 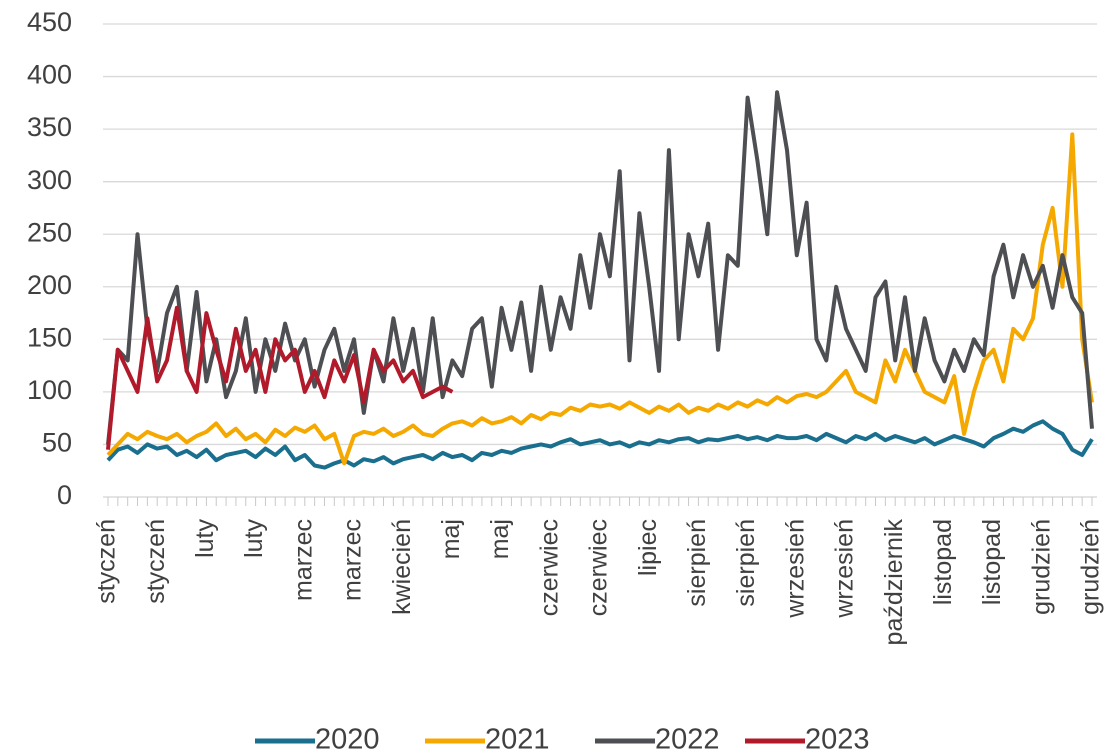 I want to click on y-tick-label: 450, so click(x=49, y=22).